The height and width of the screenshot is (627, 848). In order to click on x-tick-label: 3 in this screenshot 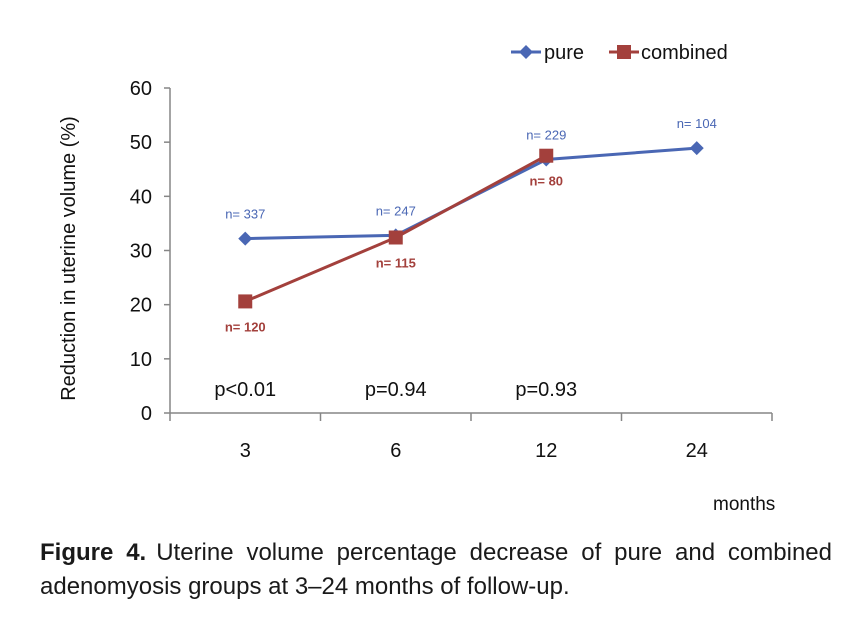, I will do `click(245, 451)`.